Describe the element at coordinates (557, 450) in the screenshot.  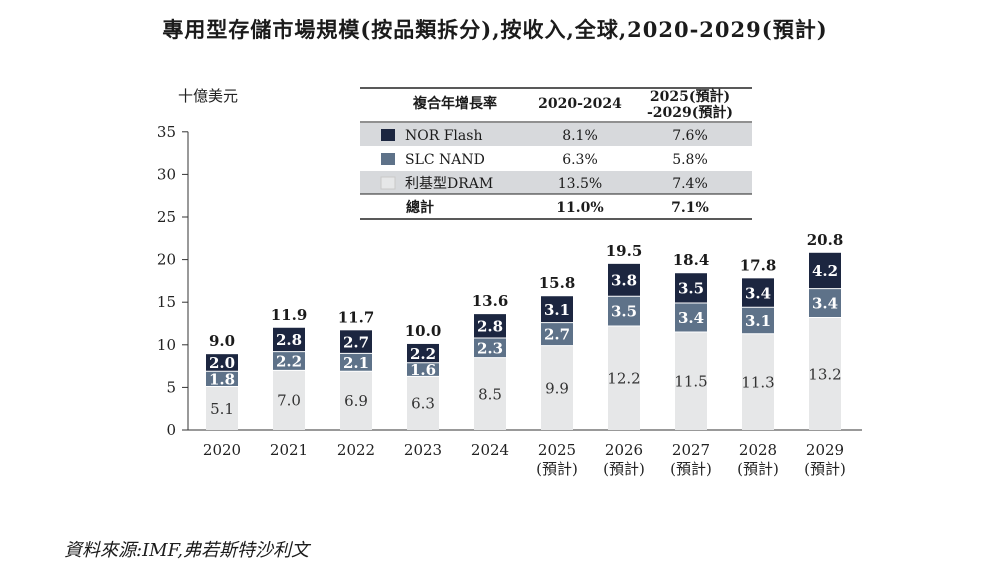
I see `x-tick-label: 2025` at that location.